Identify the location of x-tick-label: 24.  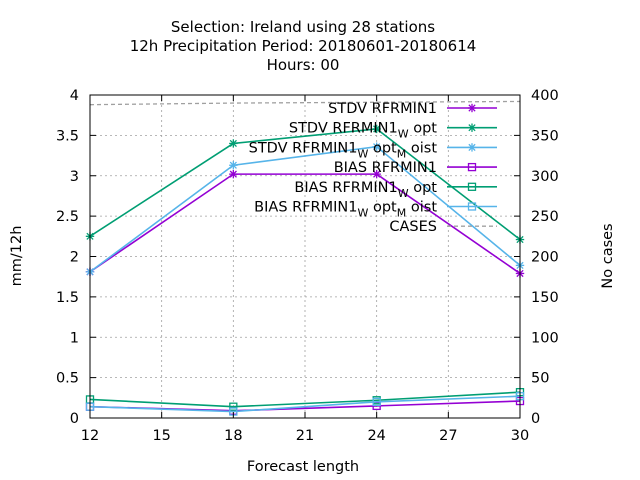
(376, 436).